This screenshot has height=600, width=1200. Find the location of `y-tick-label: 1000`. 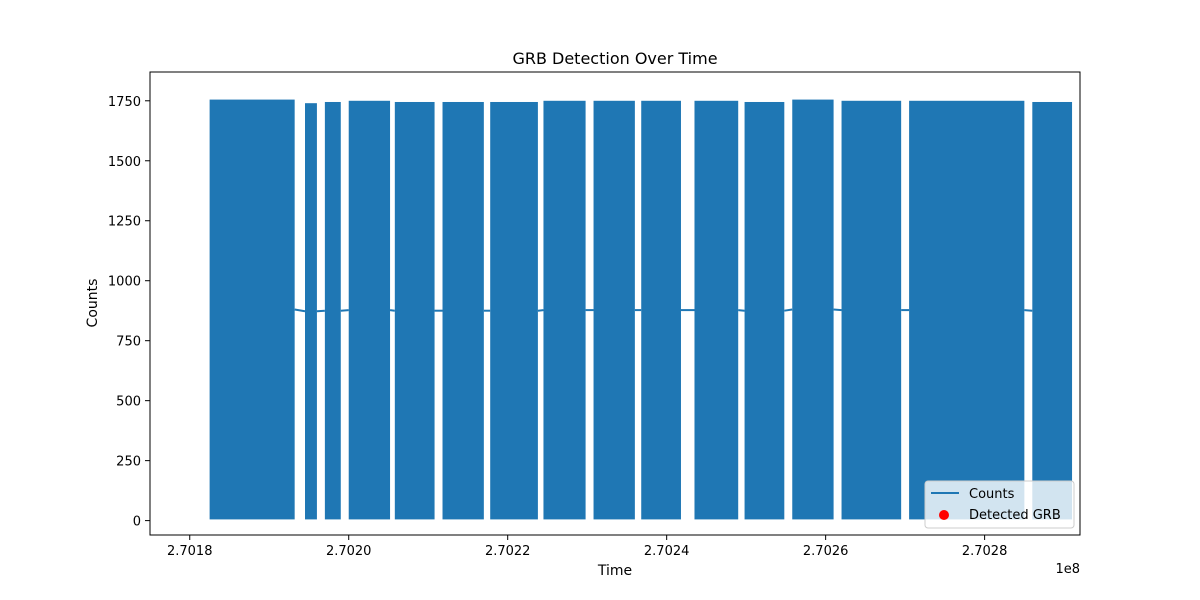

y-tick-label: 1000 is located at coordinates (124, 282).